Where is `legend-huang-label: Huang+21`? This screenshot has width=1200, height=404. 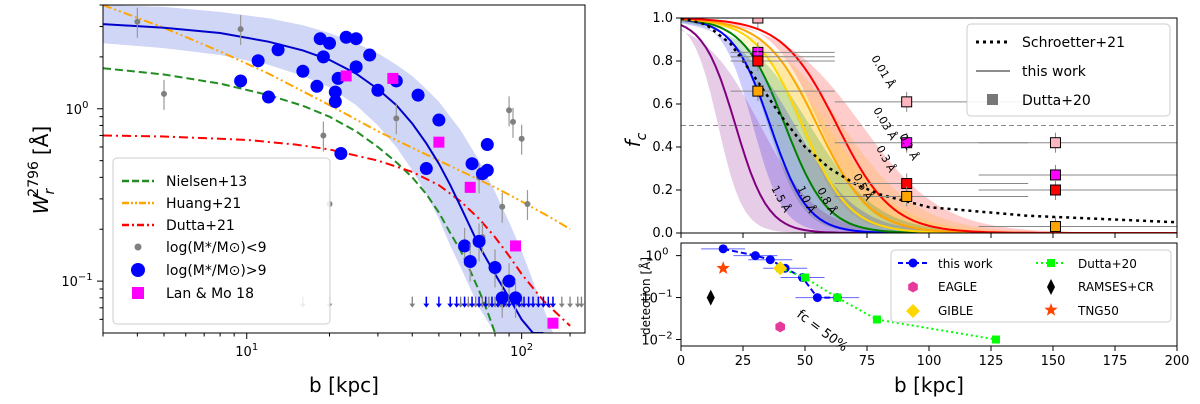
legend-huang-label: Huang+21 is located at coordinates (203, 204).